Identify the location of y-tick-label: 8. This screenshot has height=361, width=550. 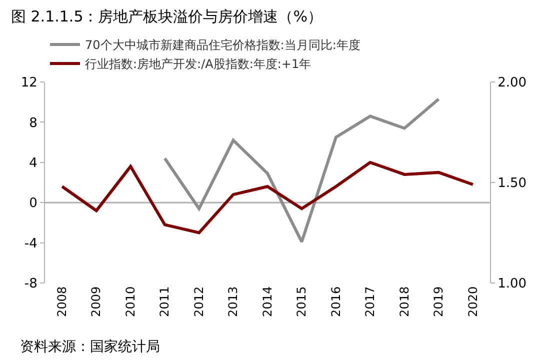
(33, 123).